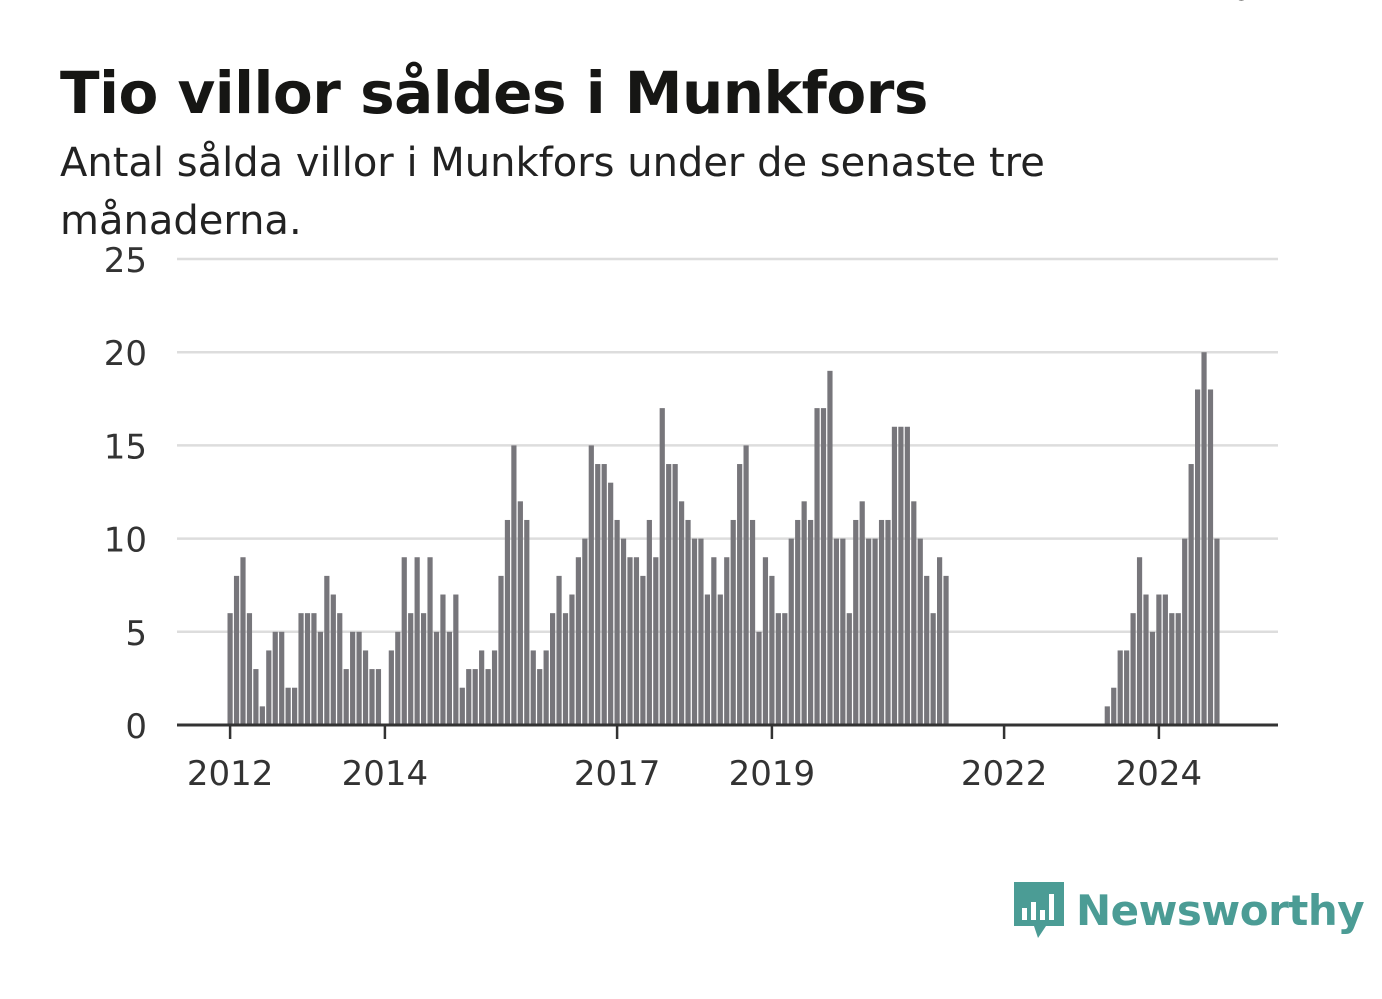 The height and width of the screenshot is (999, 1382). I want to click on x-tick-label: 2012, so click(230, 774).